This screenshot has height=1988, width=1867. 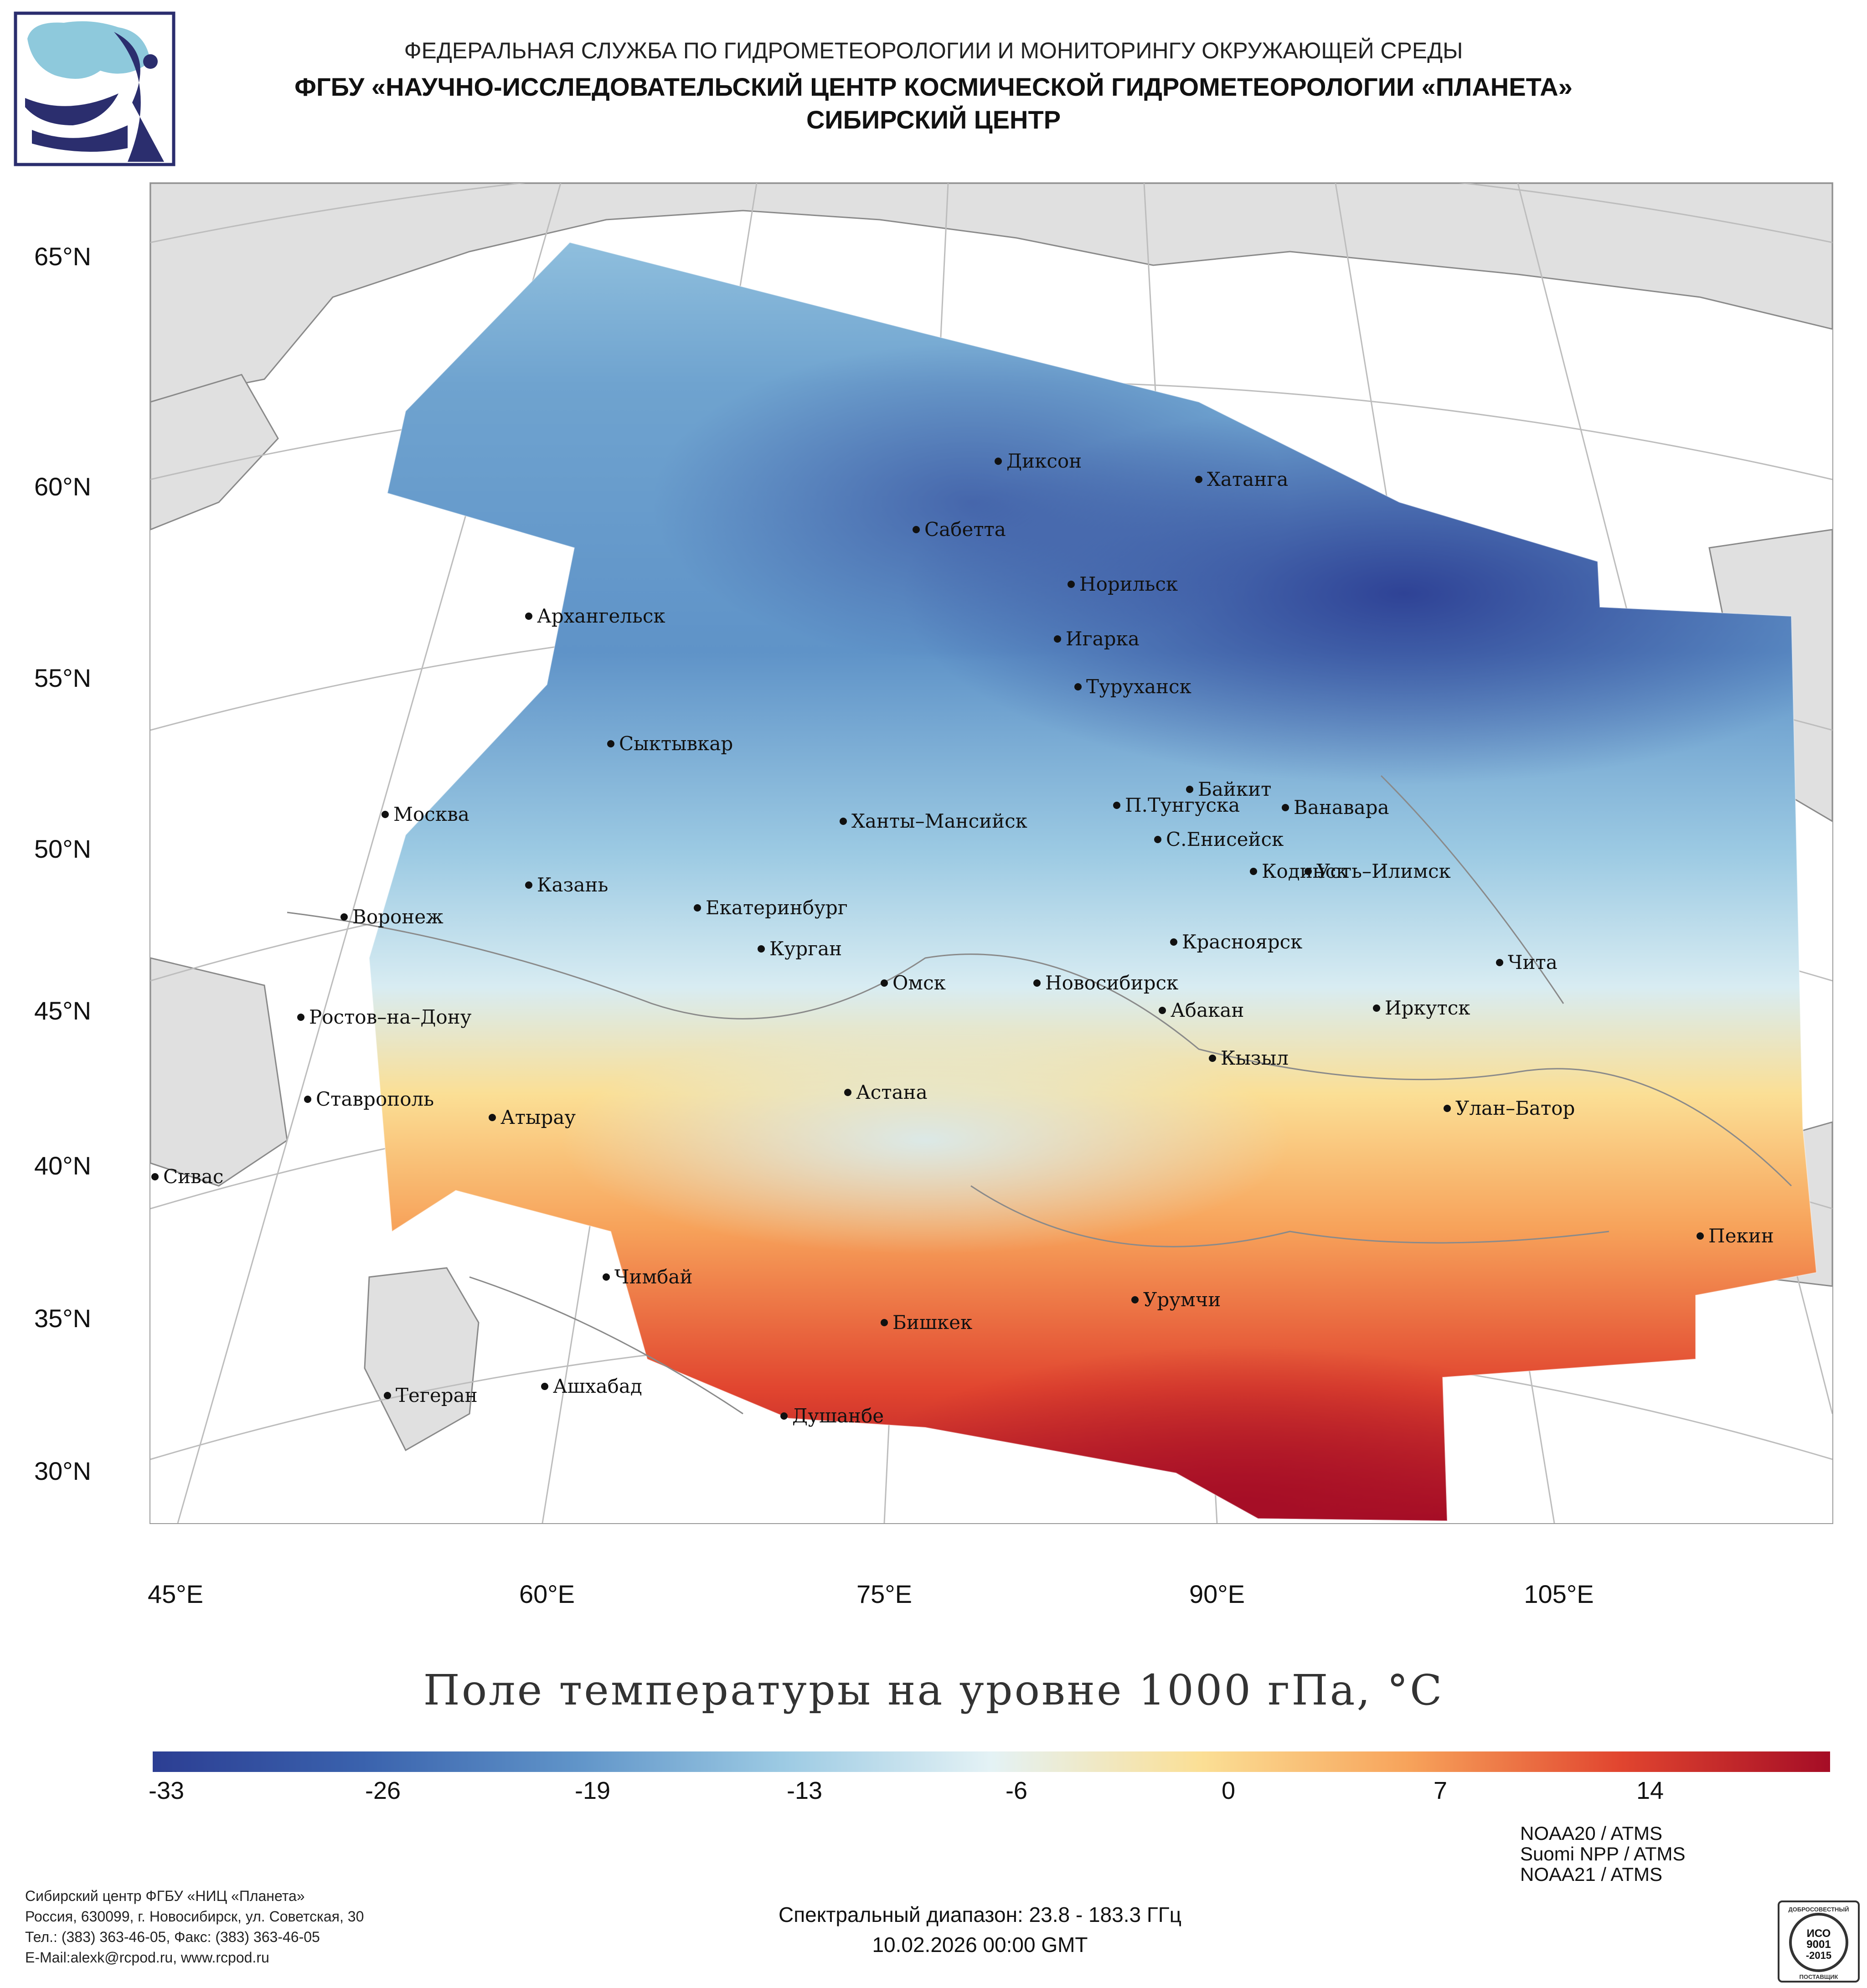 I want to click on city-marker: Омск, so click(x=913, y=983).